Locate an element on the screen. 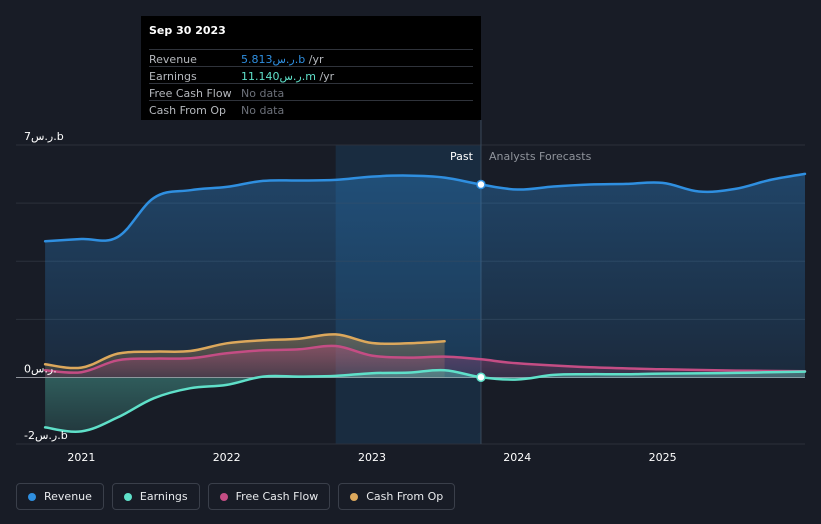  series-area-free-cash-flow is located at coordinates (425, 361).